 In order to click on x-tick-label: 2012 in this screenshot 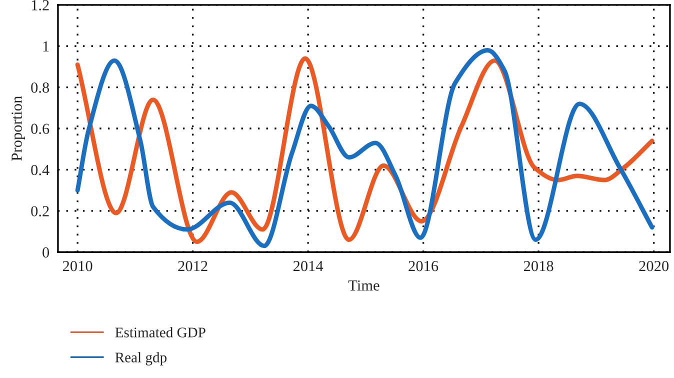, I will do `click(193, 266)`.